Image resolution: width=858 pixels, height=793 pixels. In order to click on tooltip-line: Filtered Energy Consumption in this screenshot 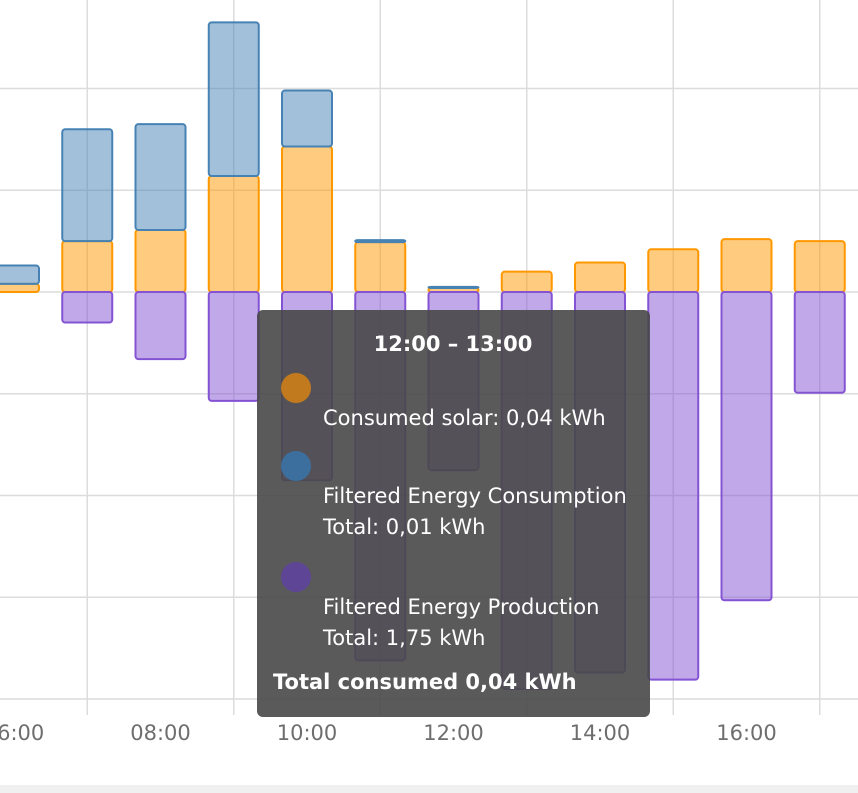, I will do `click(475, 496)`.